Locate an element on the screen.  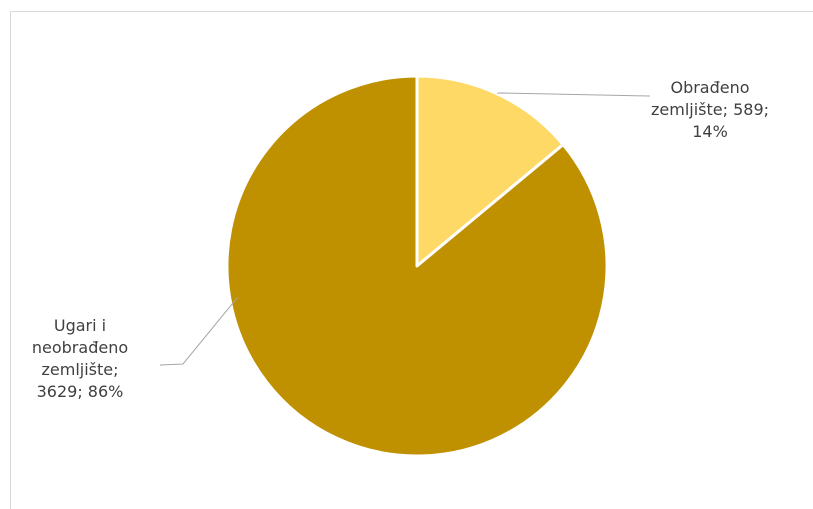
data-label-line: zemljište; 589; is located at coordinates (710, 109).